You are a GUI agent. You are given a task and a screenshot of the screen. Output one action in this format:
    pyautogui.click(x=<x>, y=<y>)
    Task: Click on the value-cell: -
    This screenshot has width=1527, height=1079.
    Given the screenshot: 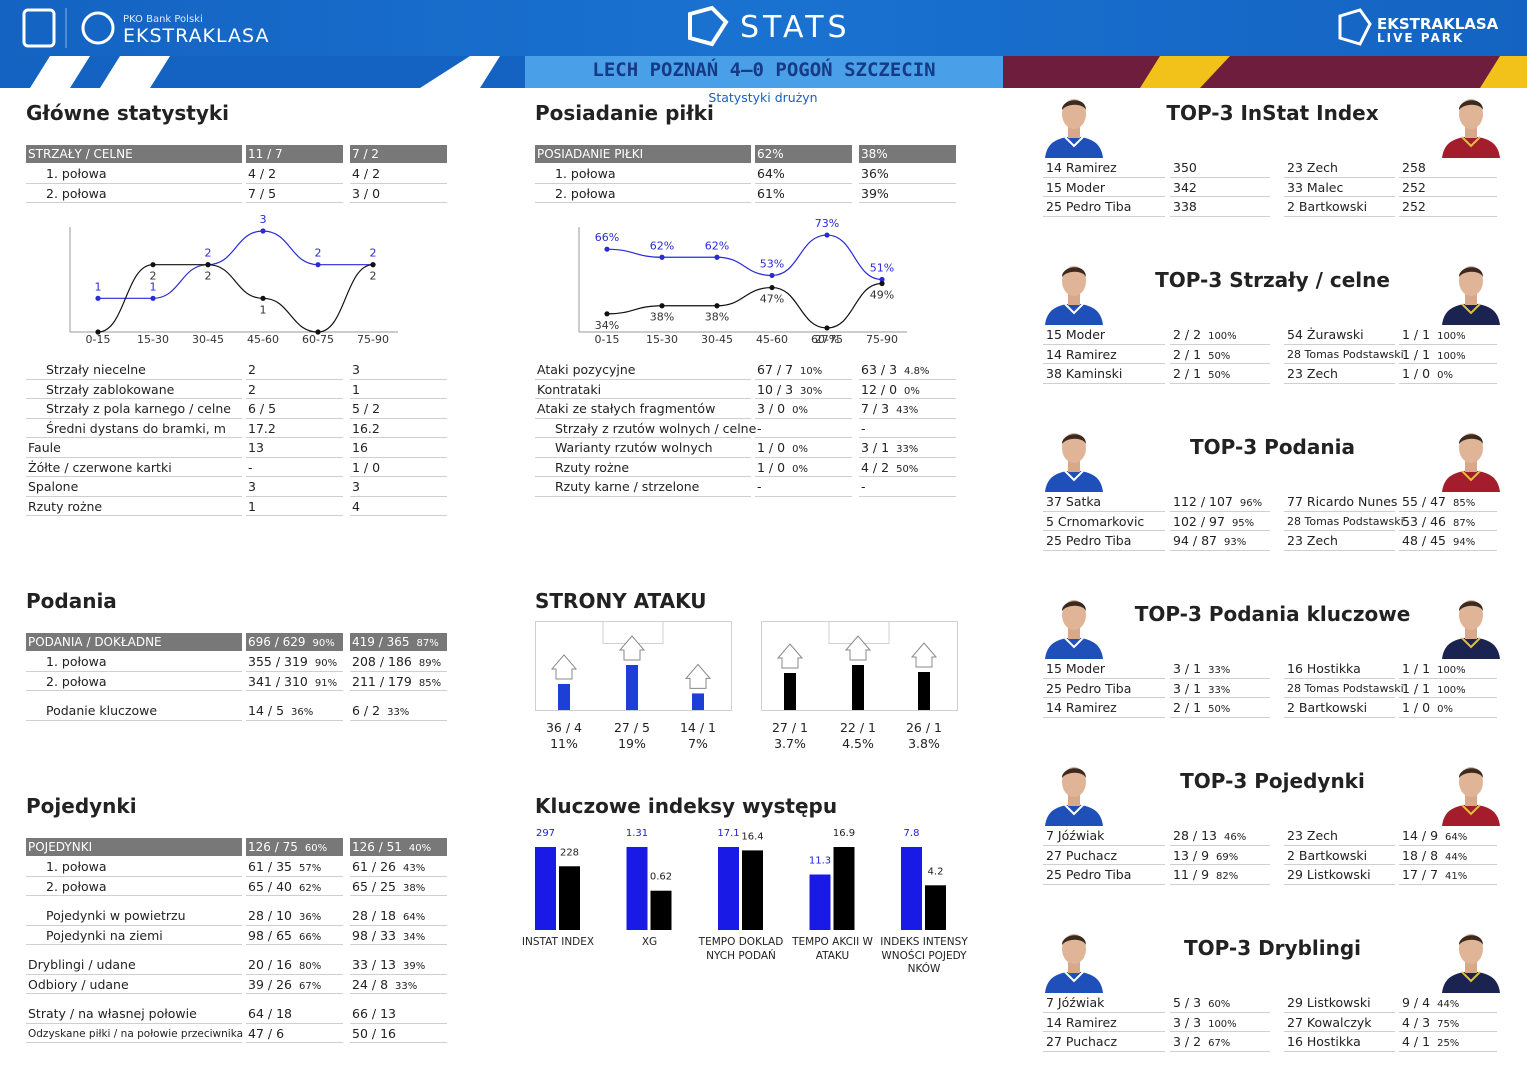 What is the action you would take?
    pyautogui.click(x=803, y=428)
    